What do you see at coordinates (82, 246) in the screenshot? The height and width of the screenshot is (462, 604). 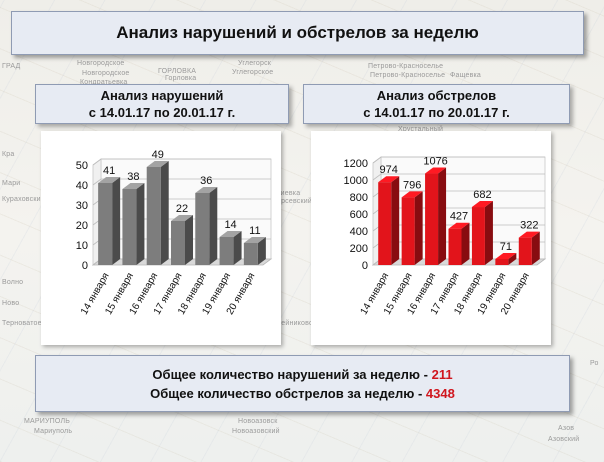 I see `y-tick-label: 10` at bounding box center [82, 246].